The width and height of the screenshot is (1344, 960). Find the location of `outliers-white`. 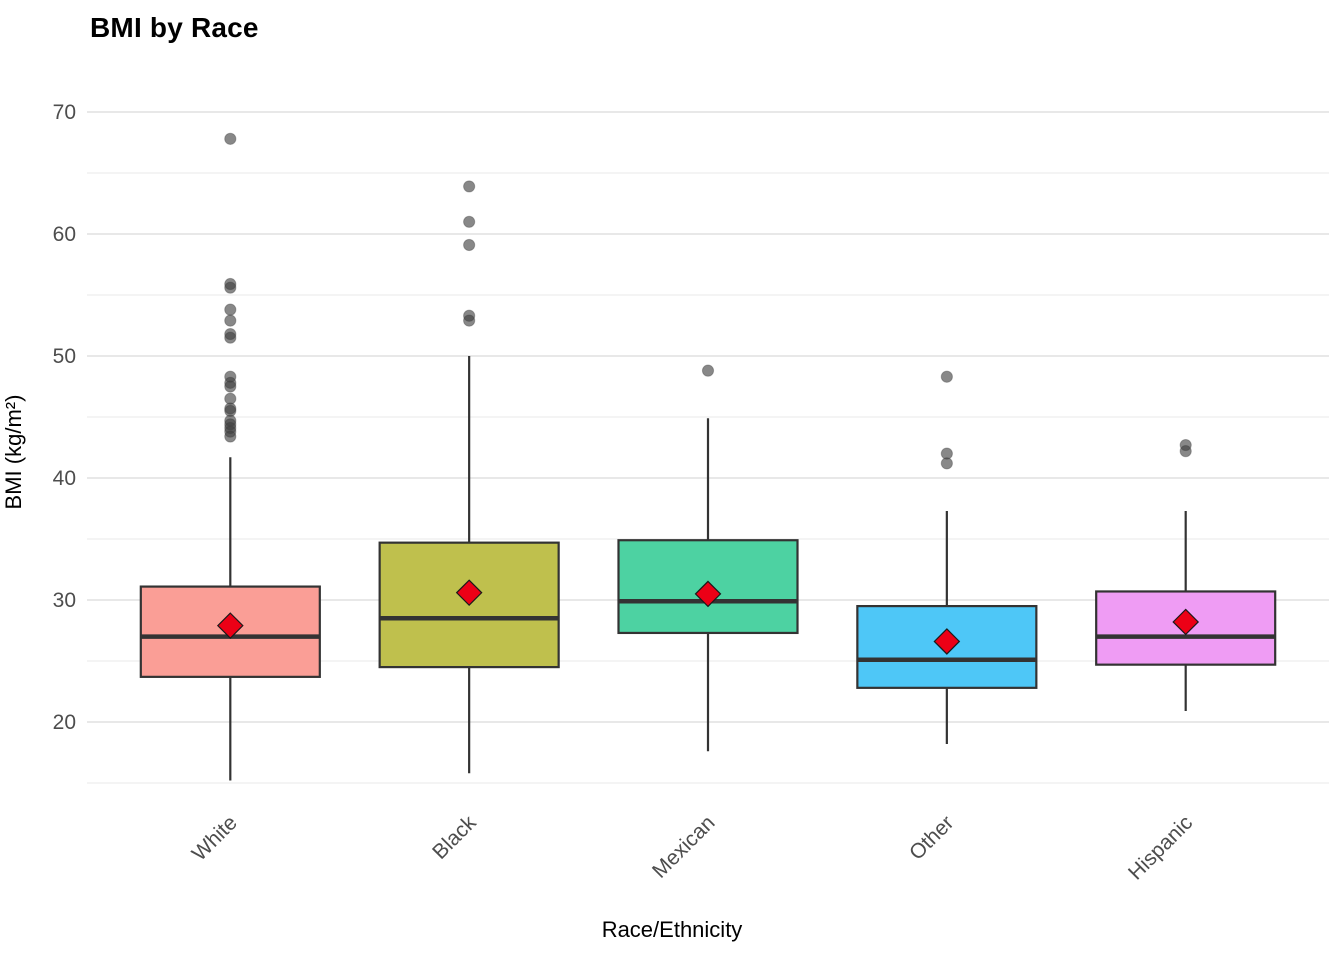

outliers-white is located at coordinates (230, 287).